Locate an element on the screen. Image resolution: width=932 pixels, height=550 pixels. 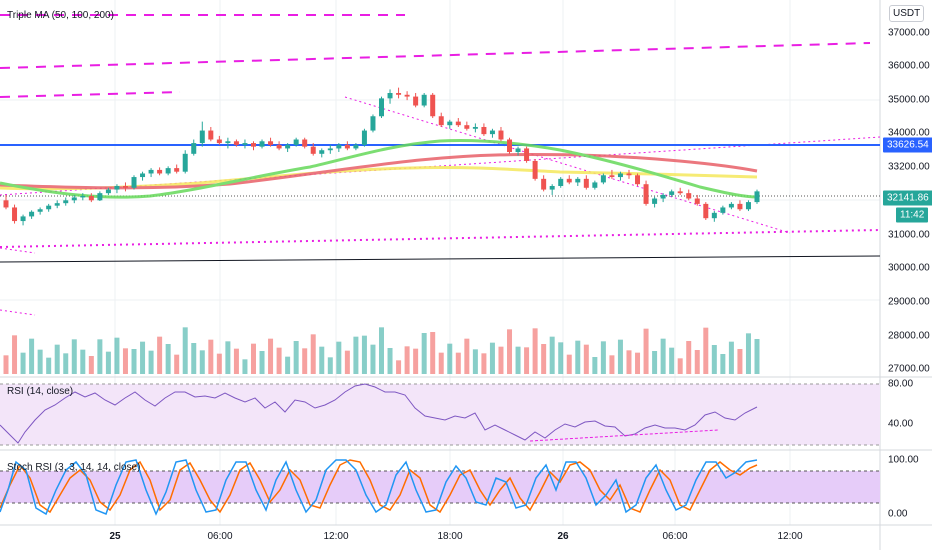
price-tick: 29000.00 is located at coordinates (909, 302).